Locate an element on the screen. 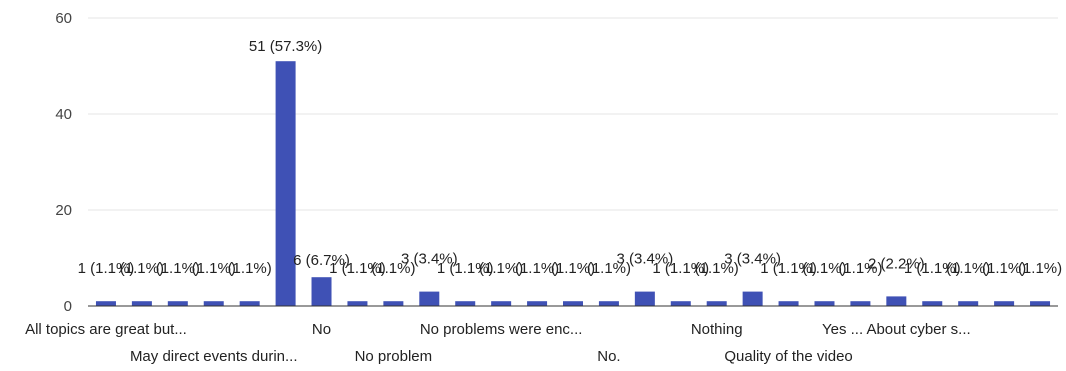  x-tick-label: No. is located at coordinates (608, 356).